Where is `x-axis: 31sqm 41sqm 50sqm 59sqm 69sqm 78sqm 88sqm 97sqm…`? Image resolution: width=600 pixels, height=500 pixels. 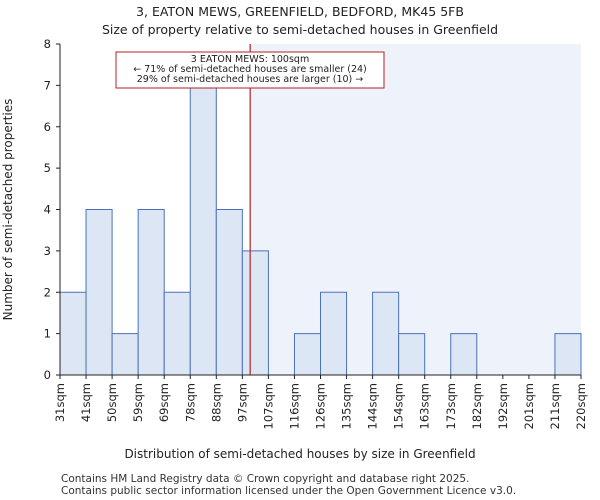
x-axis: 31sqm 41sqm 50sqm 59sqm 69sqm 78sqm 88sqm 97sqm… is located at coordinates (320, 401).